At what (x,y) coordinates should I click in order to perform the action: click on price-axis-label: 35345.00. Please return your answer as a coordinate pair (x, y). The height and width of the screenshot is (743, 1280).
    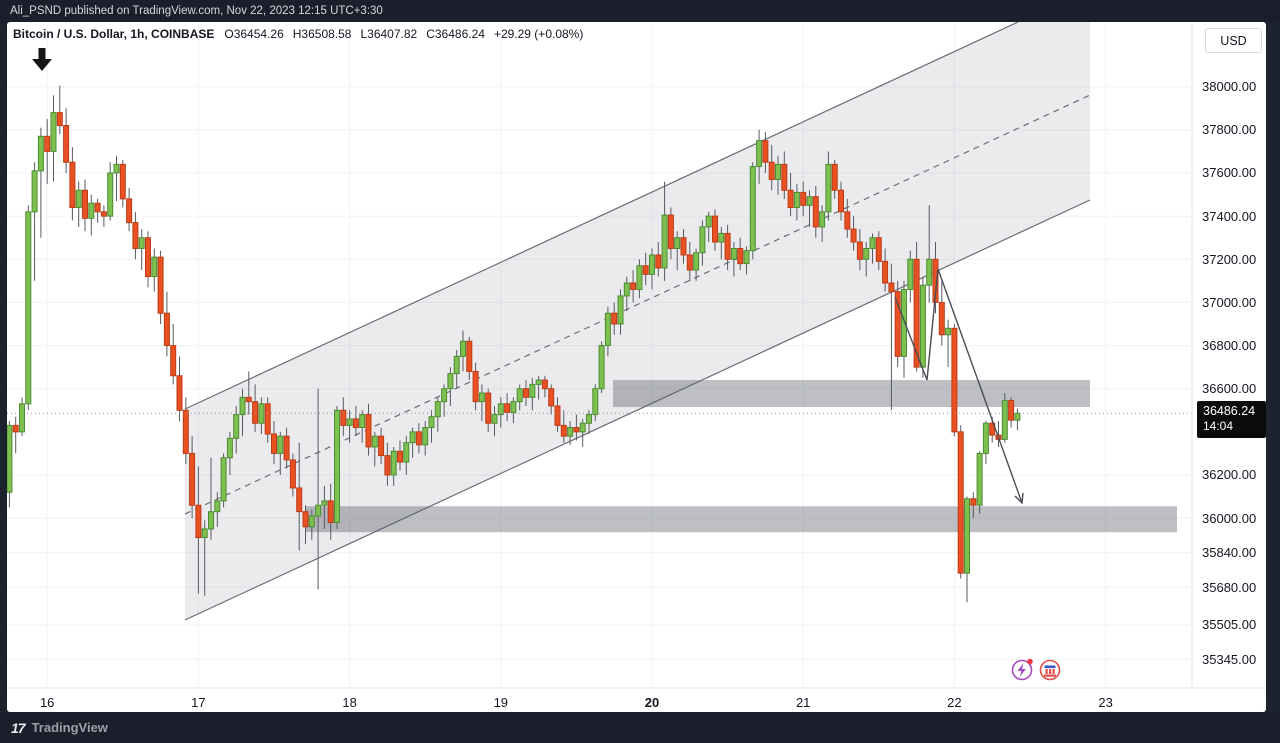
    Looking at the image, I should click on (1229, 659).